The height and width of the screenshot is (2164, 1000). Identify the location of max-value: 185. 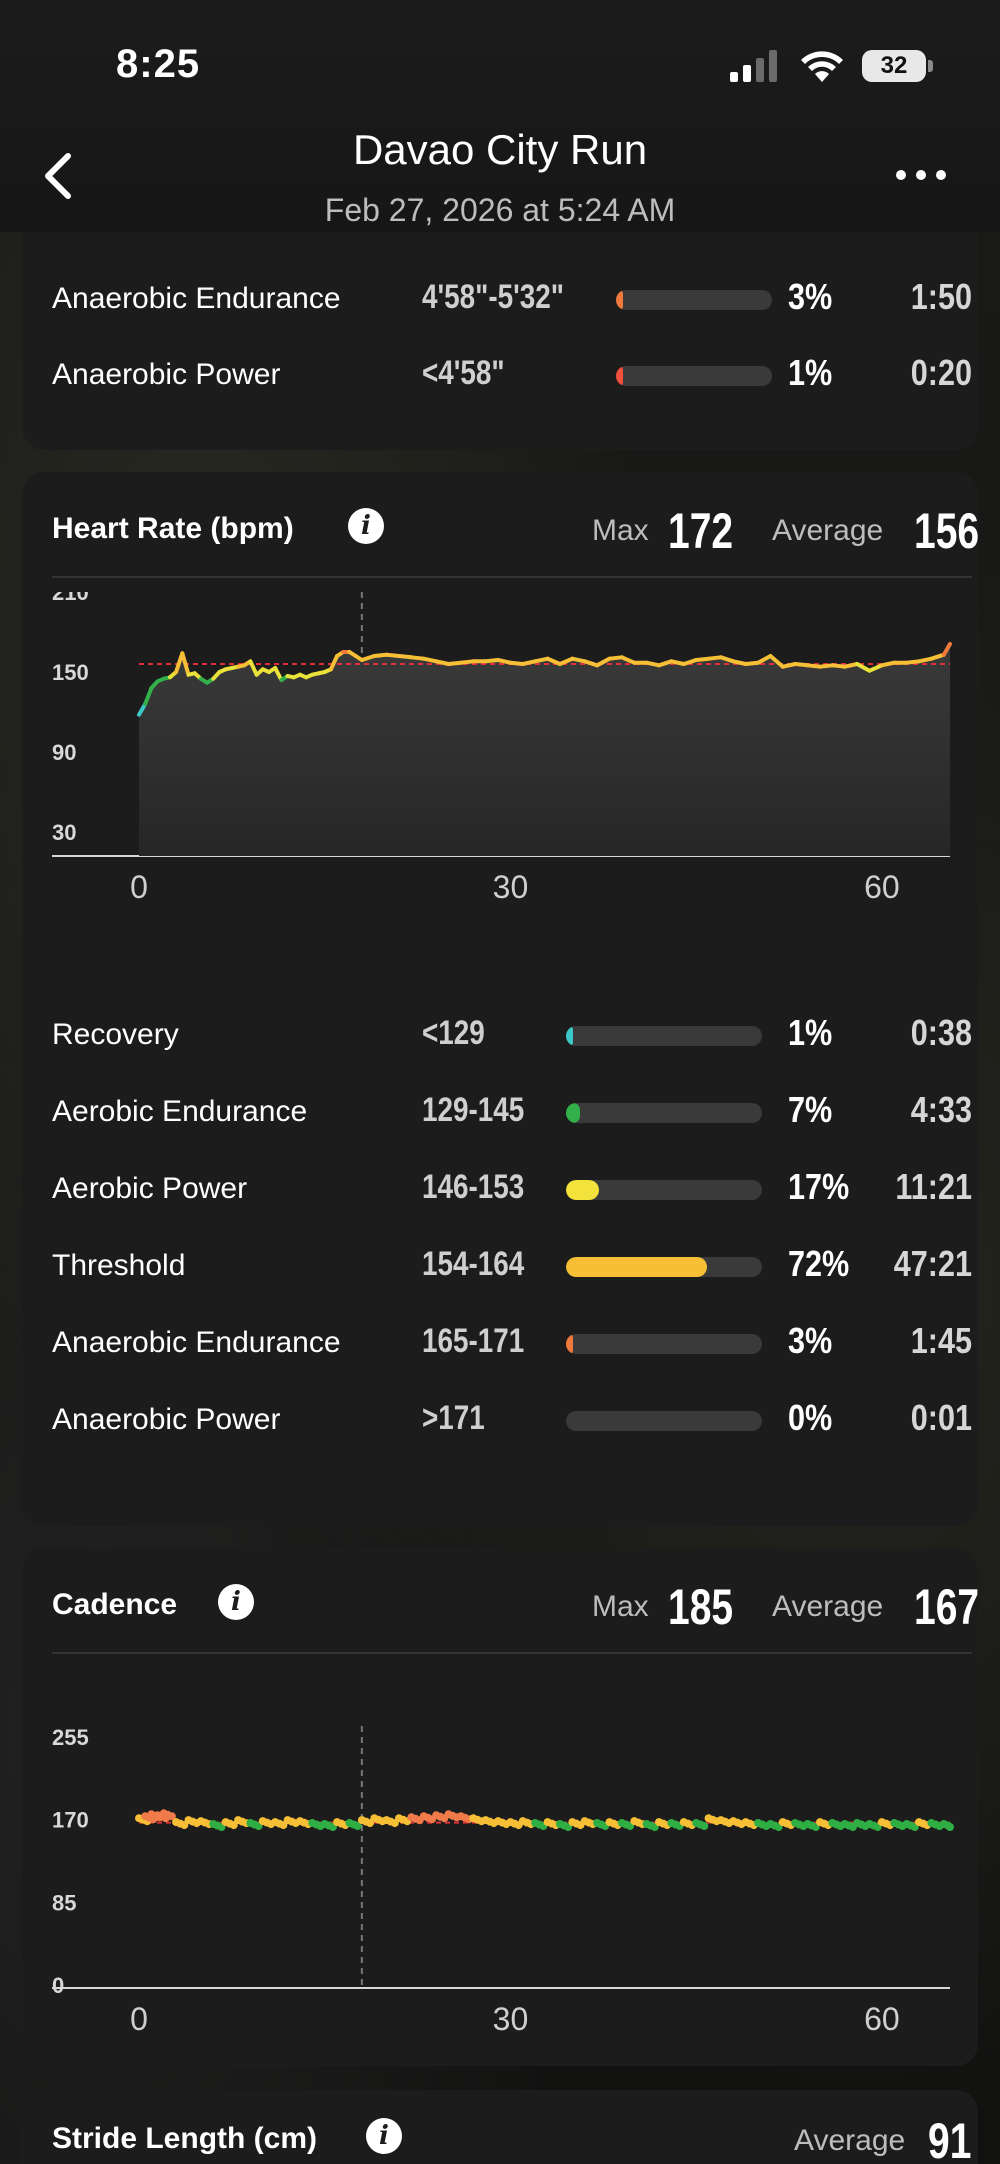
(701, 1607).